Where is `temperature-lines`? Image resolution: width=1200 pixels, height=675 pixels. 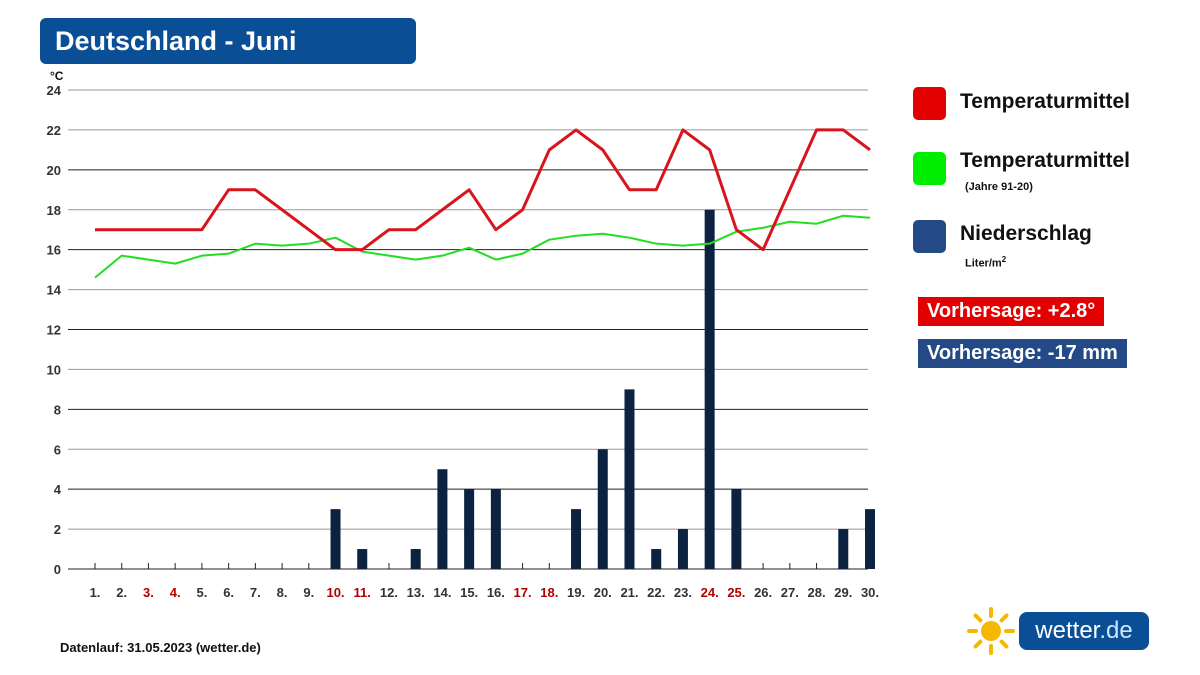
temperature-lines is located at coordinates (482, 203).